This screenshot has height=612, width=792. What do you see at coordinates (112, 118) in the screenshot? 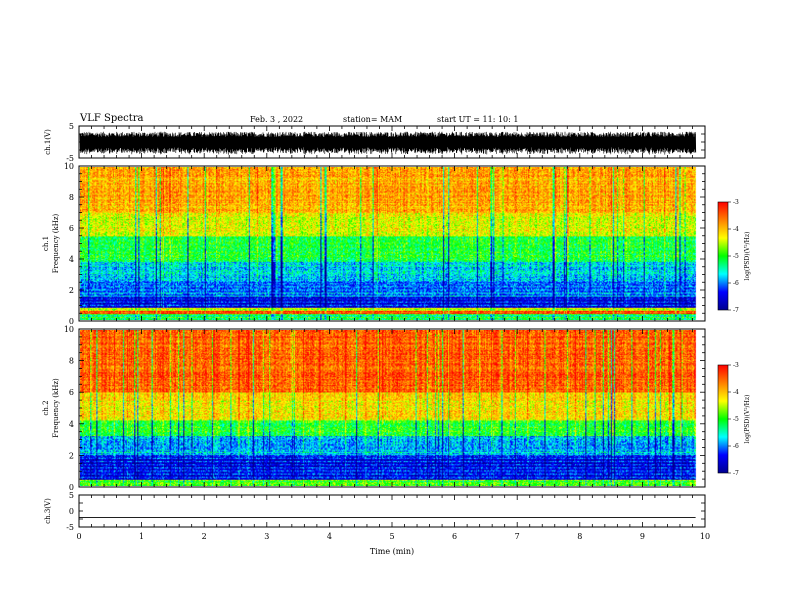
I see `figure-title: VLF Spectra` at bounding box center [112, 118].